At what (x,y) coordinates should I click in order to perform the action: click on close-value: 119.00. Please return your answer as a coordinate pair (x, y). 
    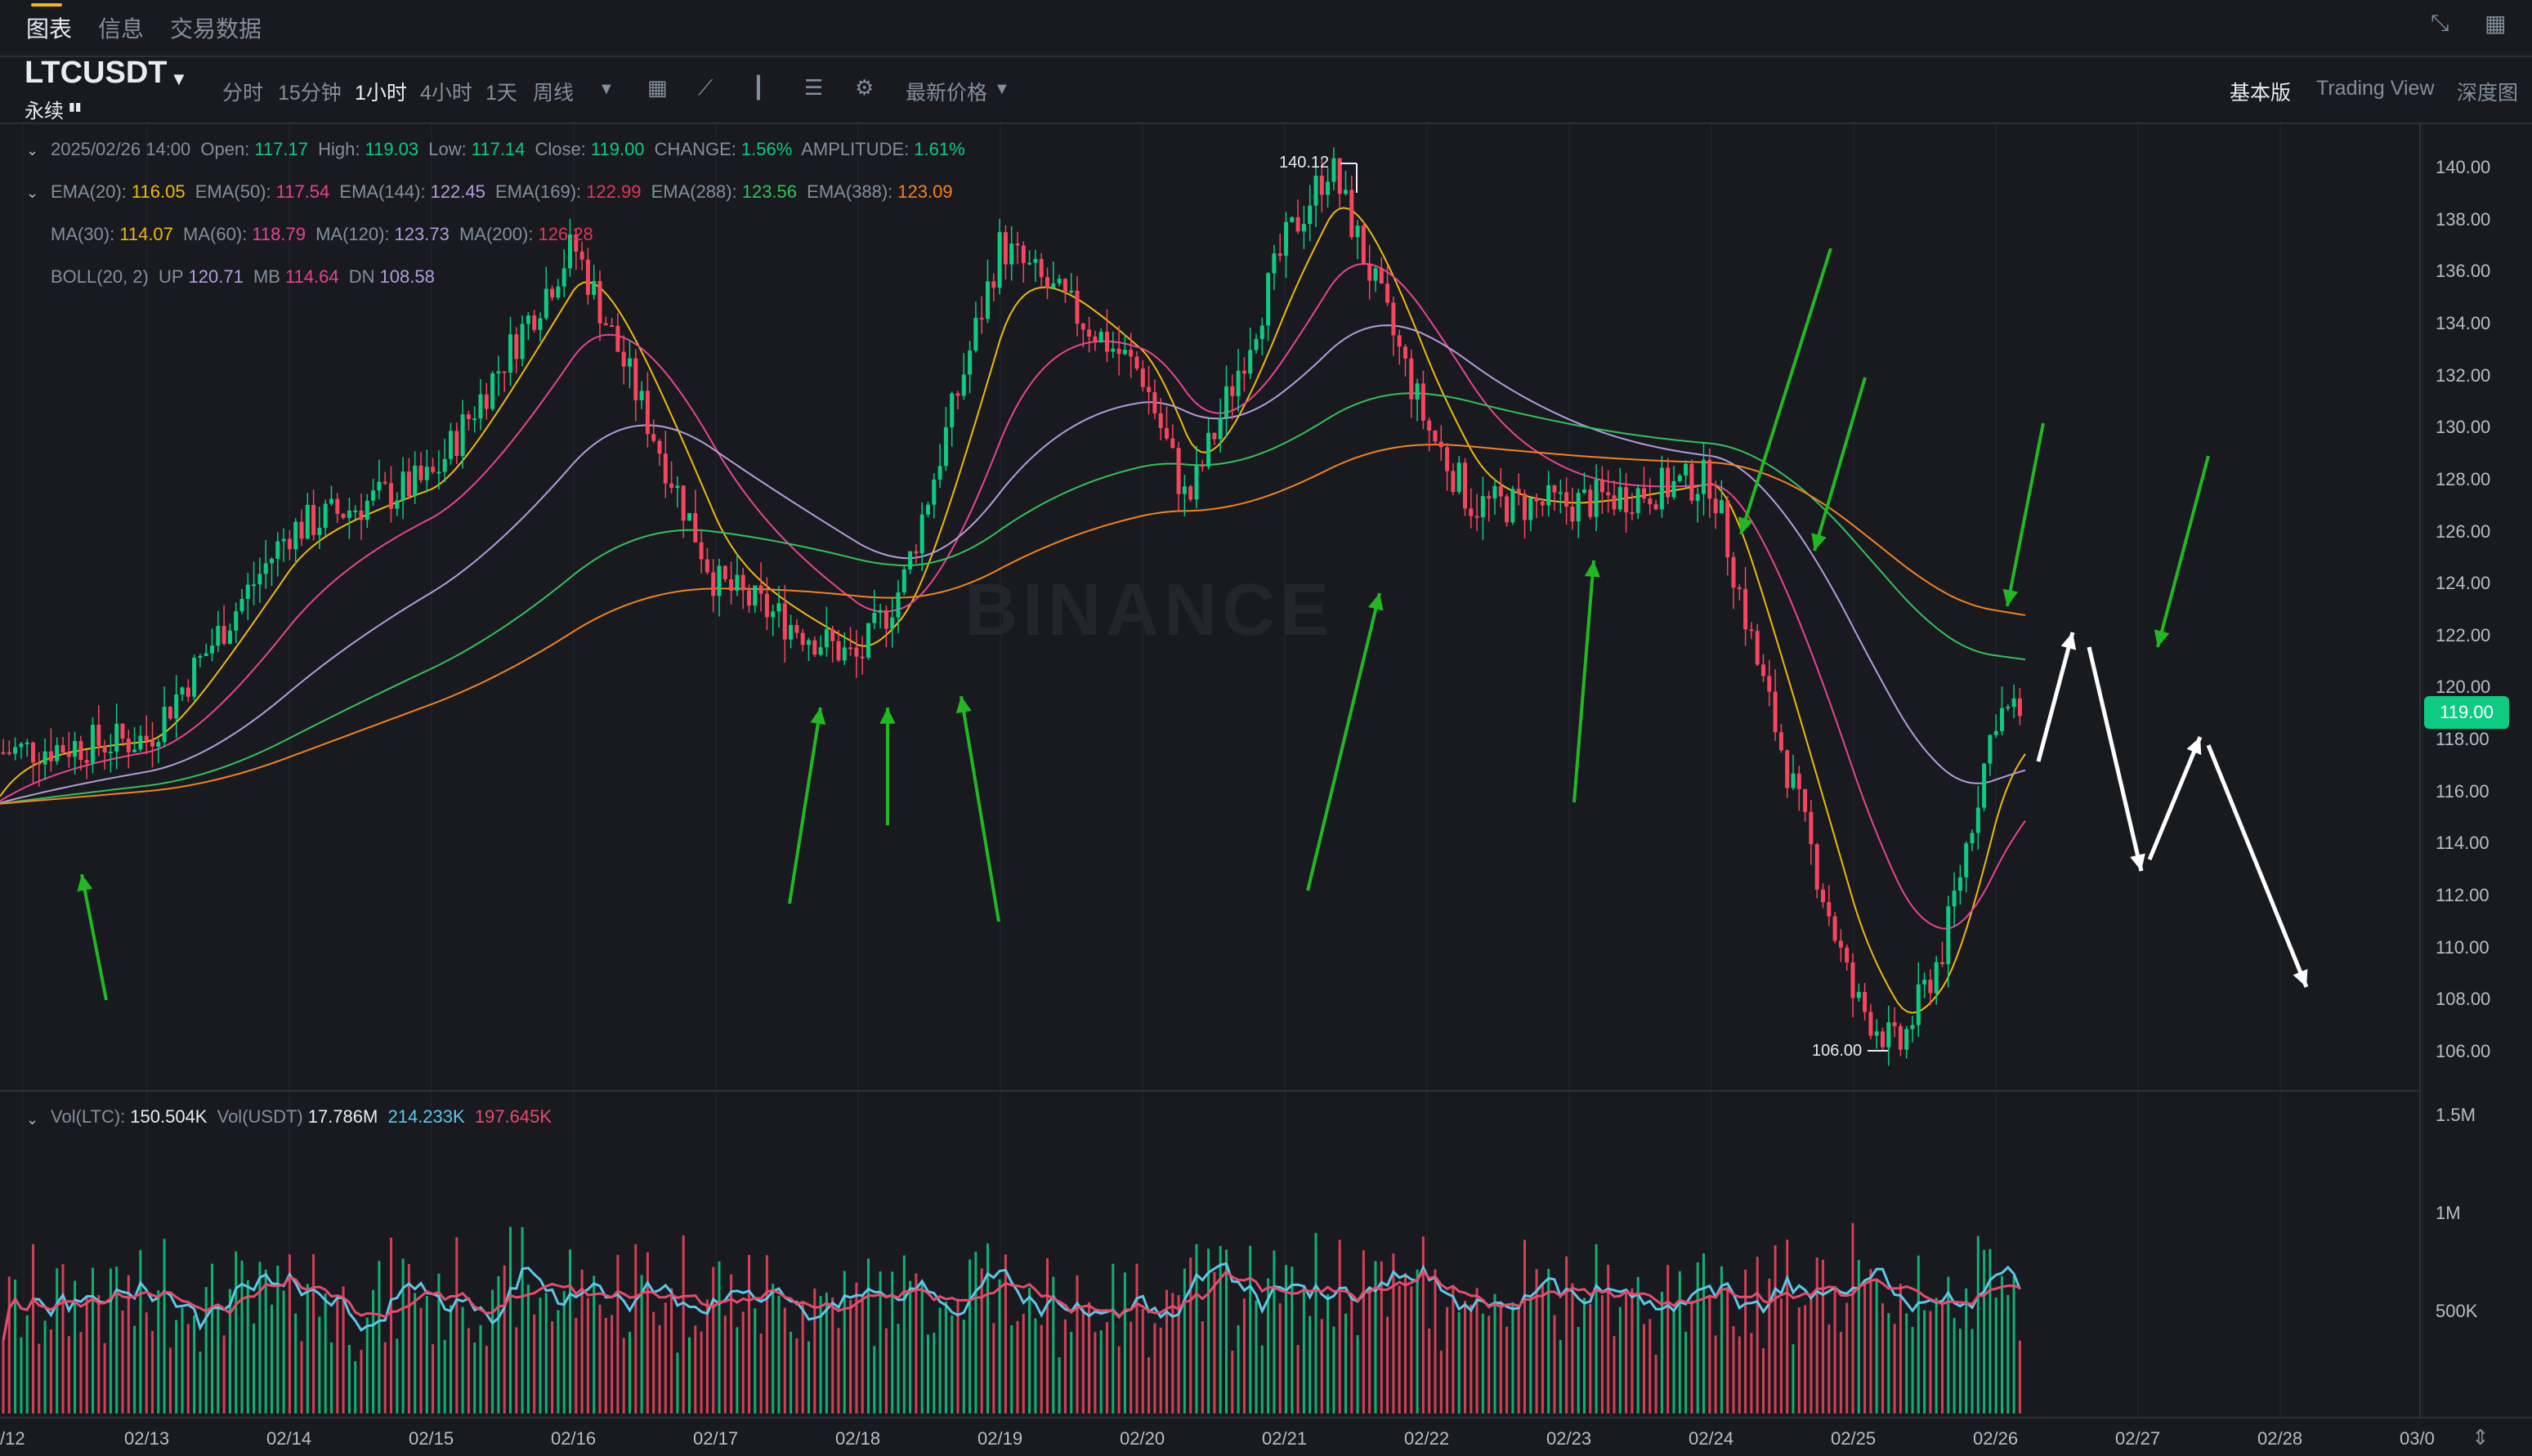
    Looking at the image, I should click on (617, 149).